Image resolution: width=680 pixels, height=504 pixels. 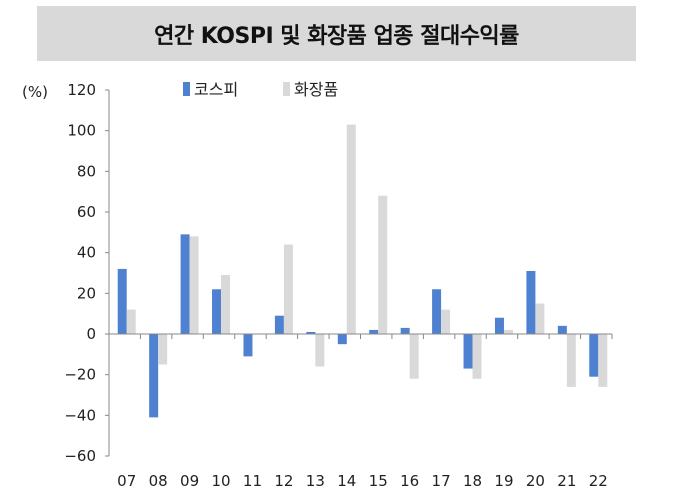 I want to click on legend-swatch-cosmetics, so click(x=286, y=89).